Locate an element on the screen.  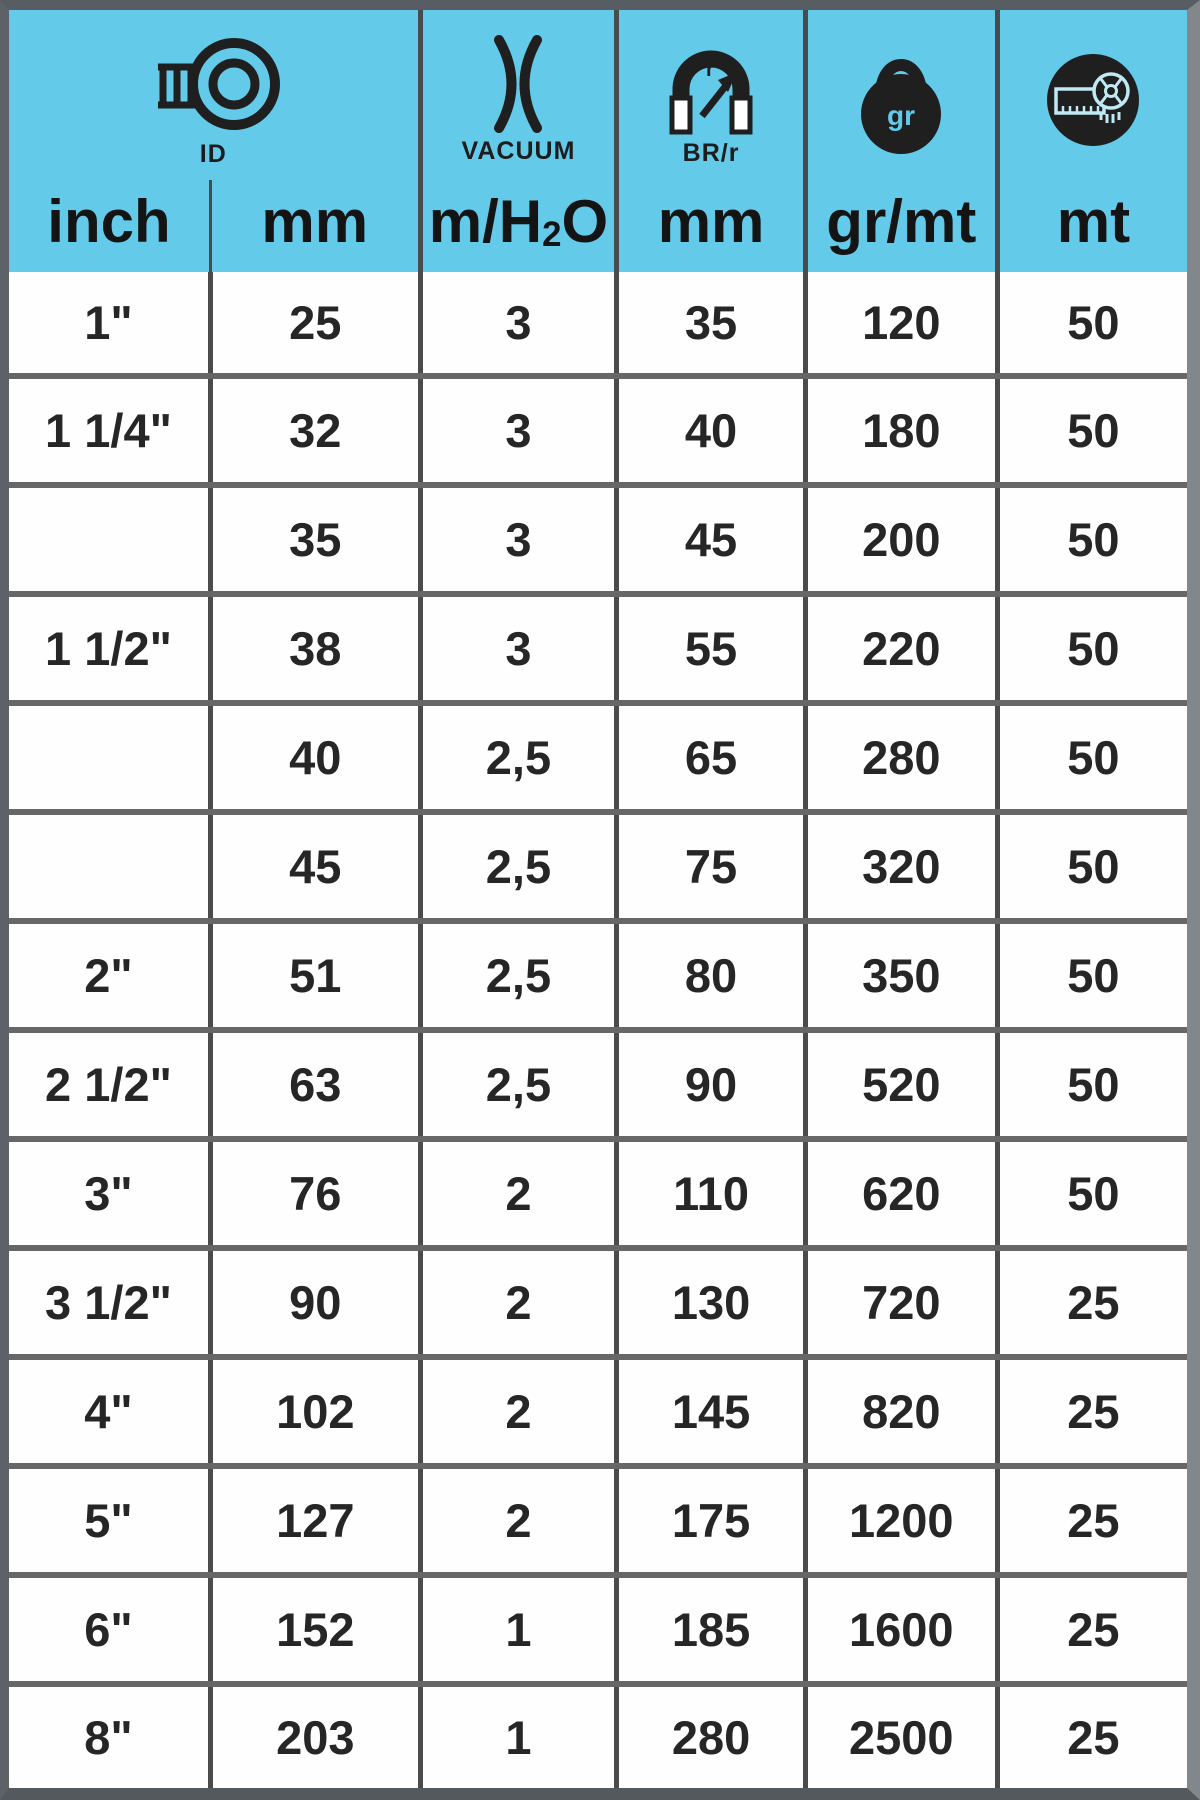
vacuum-icon-label: VACUUM is located at coordinates (518, 151).